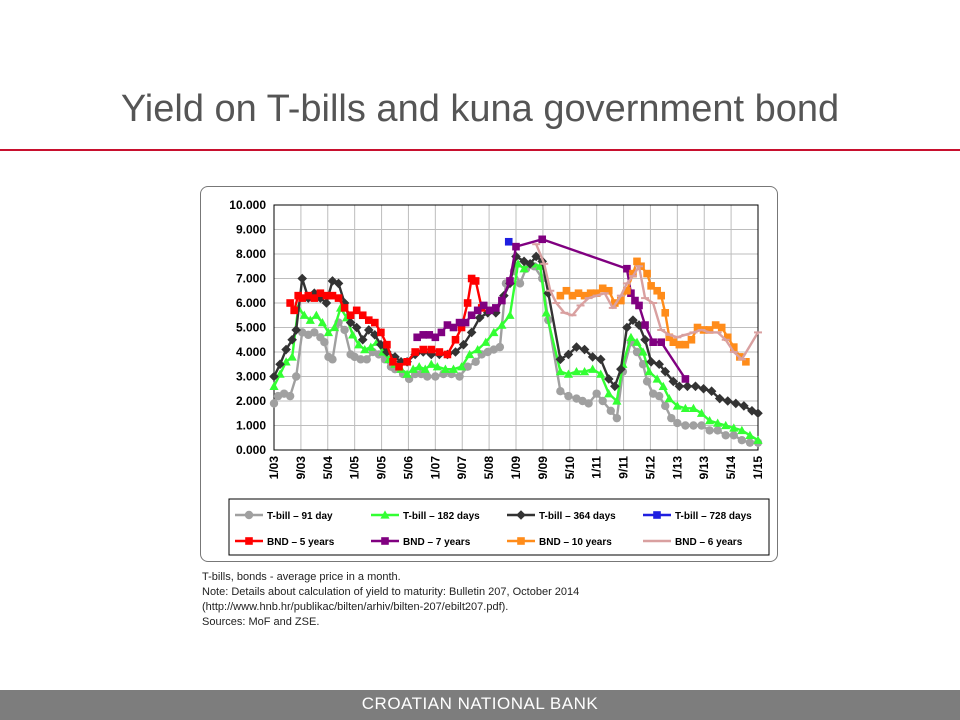 The image size is (960, 720). I want to click on y-tick-label: 6.000, so click(251, 303).